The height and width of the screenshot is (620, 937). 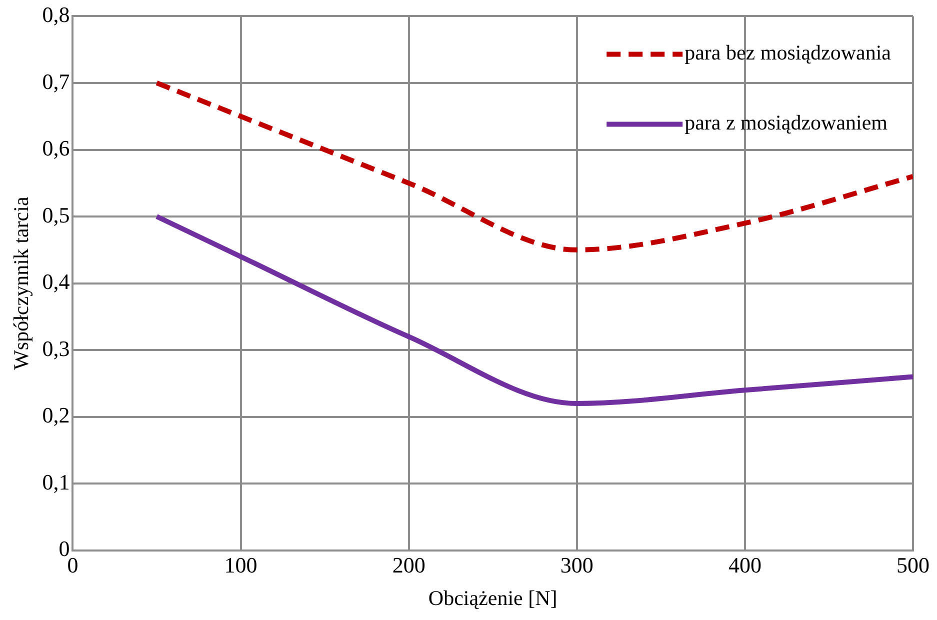 I want to click on y-tick-label: 0,7, so click(x=56, y=81).